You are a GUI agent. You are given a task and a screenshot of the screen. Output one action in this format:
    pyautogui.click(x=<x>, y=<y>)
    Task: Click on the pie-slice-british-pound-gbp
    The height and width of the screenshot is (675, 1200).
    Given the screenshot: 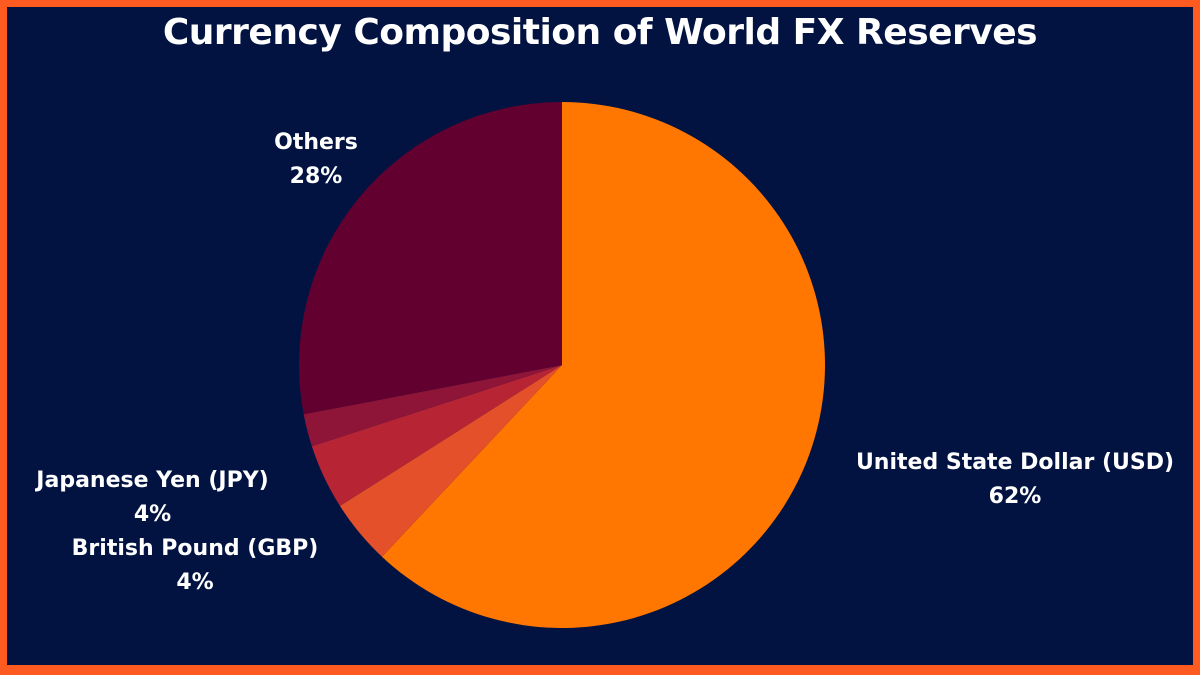 What is the action you would take?
    pyautogui.click(x=450, y=461)
    